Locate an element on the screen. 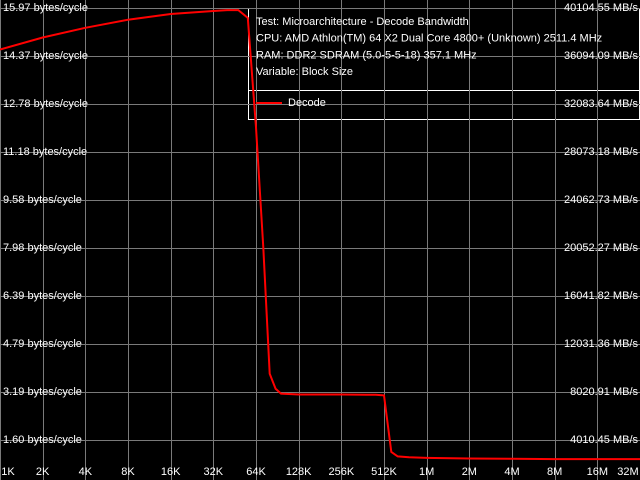 This screenshot has width=640, height=480. x-tick-label: 16K is located at coordinates (171, 472).